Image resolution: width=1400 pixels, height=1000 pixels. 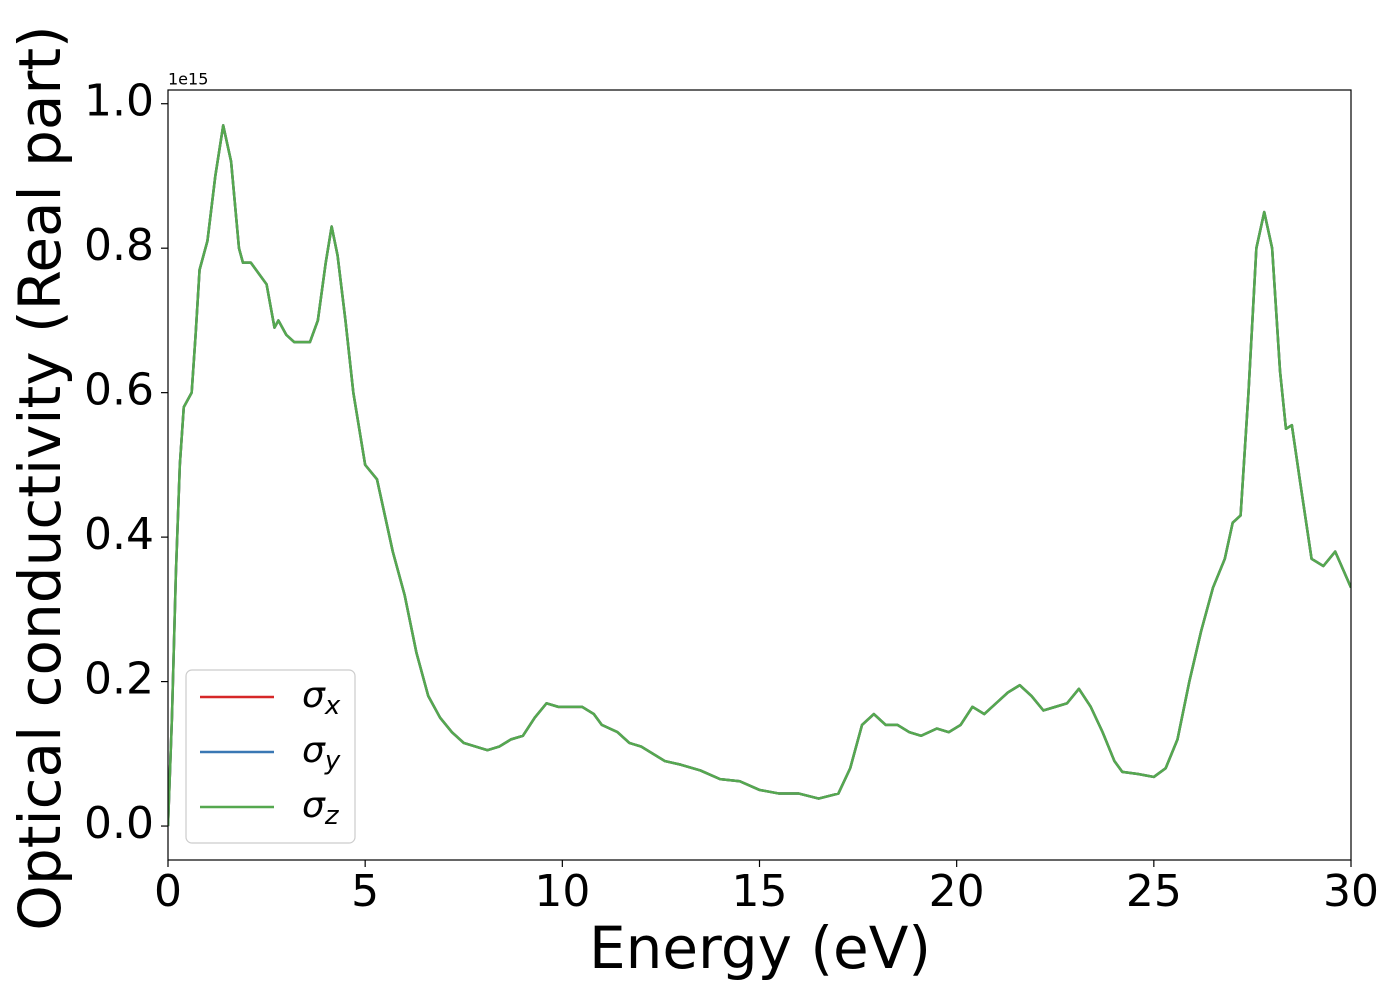 What do you see at coordinates (188, 79) in the screenshot?
I see `y-offset-label: 1e15` at bounding box center [188, 79].